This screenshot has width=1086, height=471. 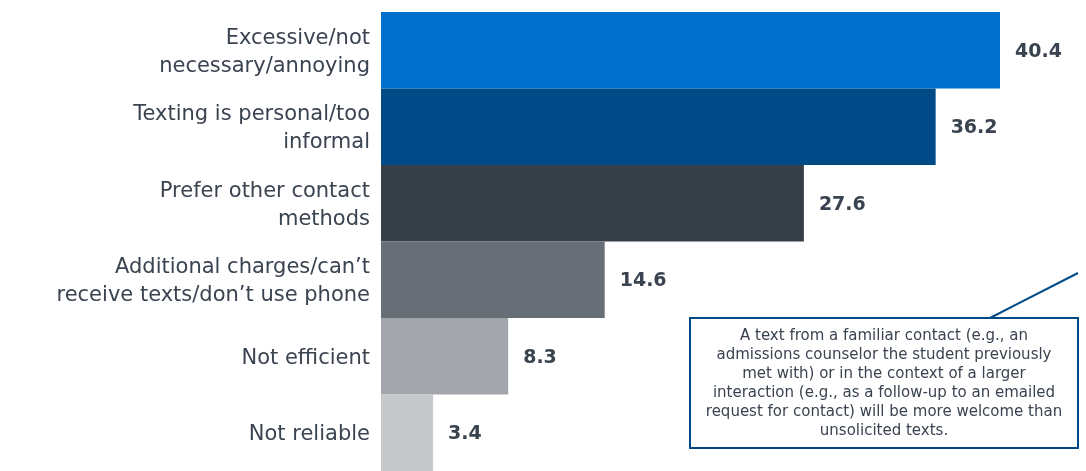 What do you see at coordinates (884, 383) in the screenshot?
I see `annotation: A text from a familiar contact (e.g., an admissions counselor the student previously met with) or in the context of a larger interaction (e.g., as a follow-up to an emailed request for contact) will be more welcome than unsolicited texts.` at bounding box center [884, 383].